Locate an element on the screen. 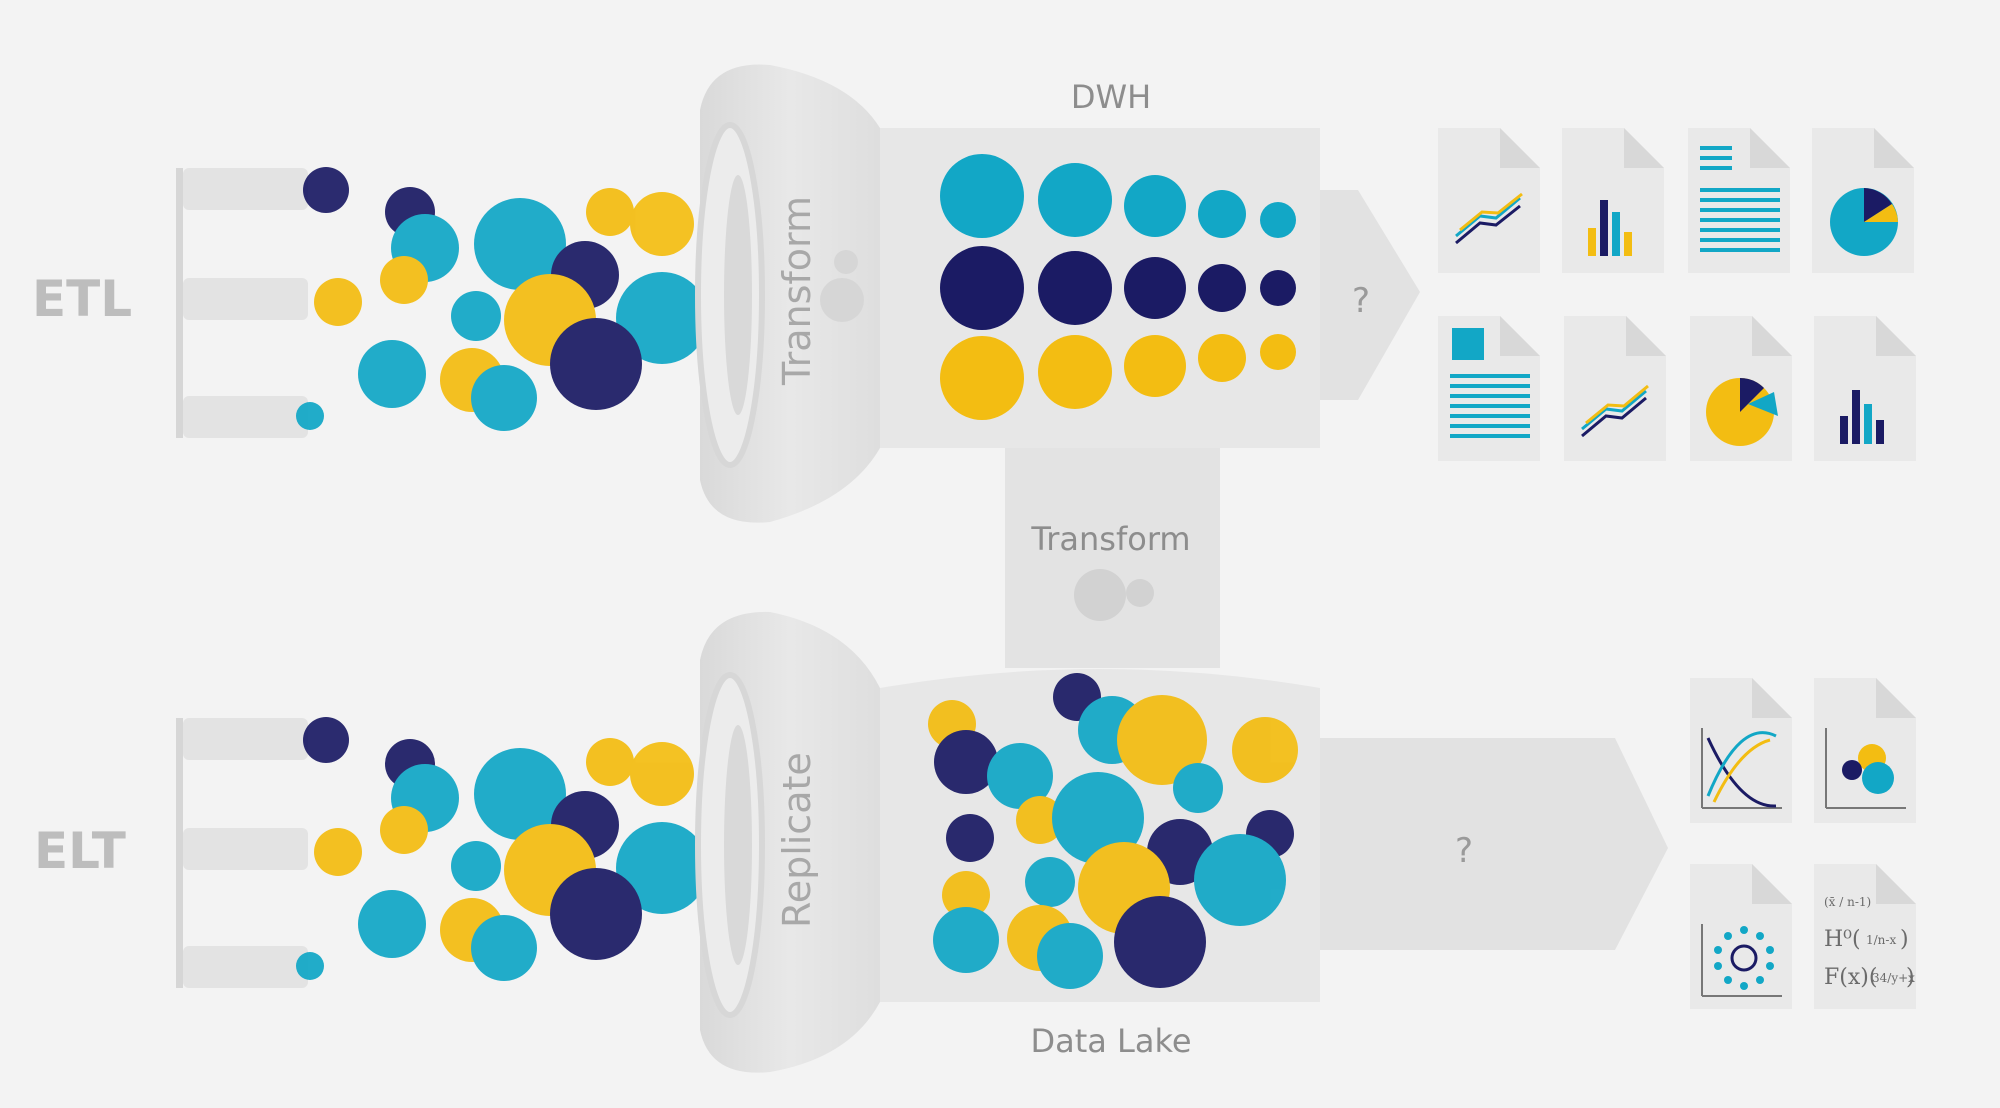 This screenshot has width=2000, height=1108. dwh-organized-particles is located at coordinates (1118, 287).